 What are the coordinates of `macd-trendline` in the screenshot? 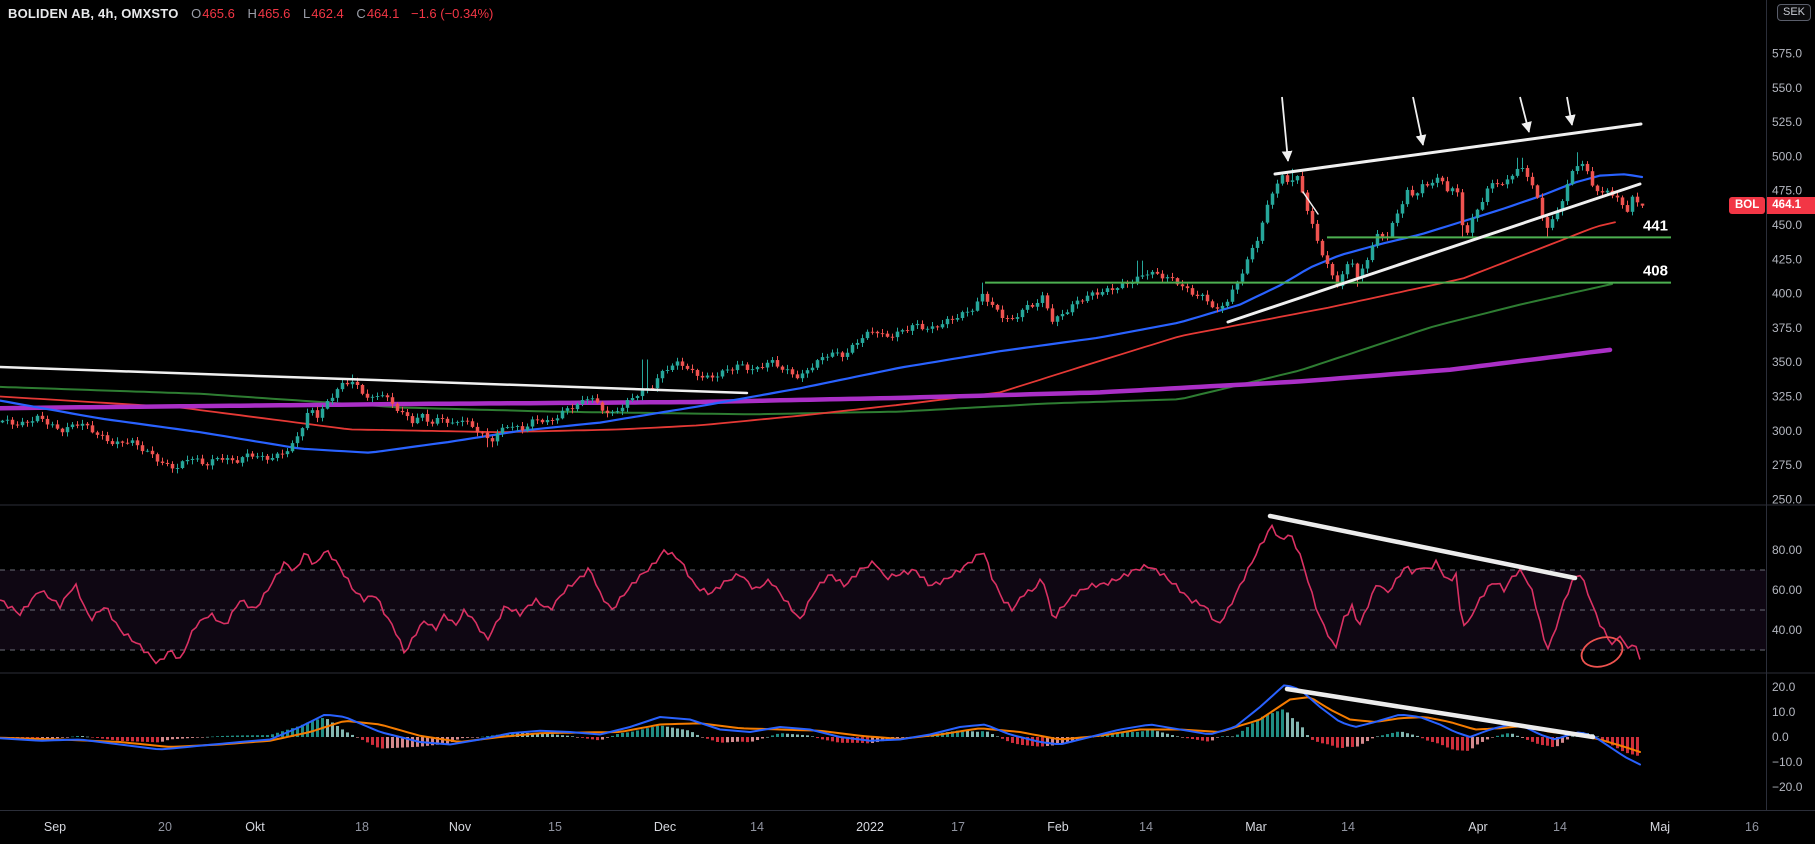 It's located at (1440, 713).